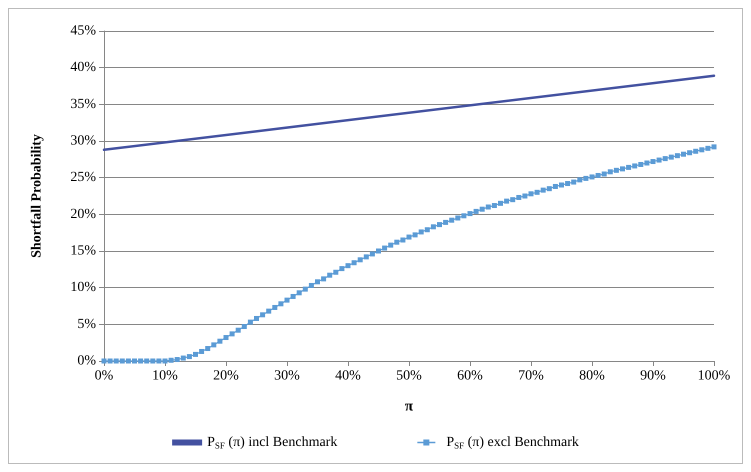  I want to click on y-tick-label: 10%, so click(83, 288).